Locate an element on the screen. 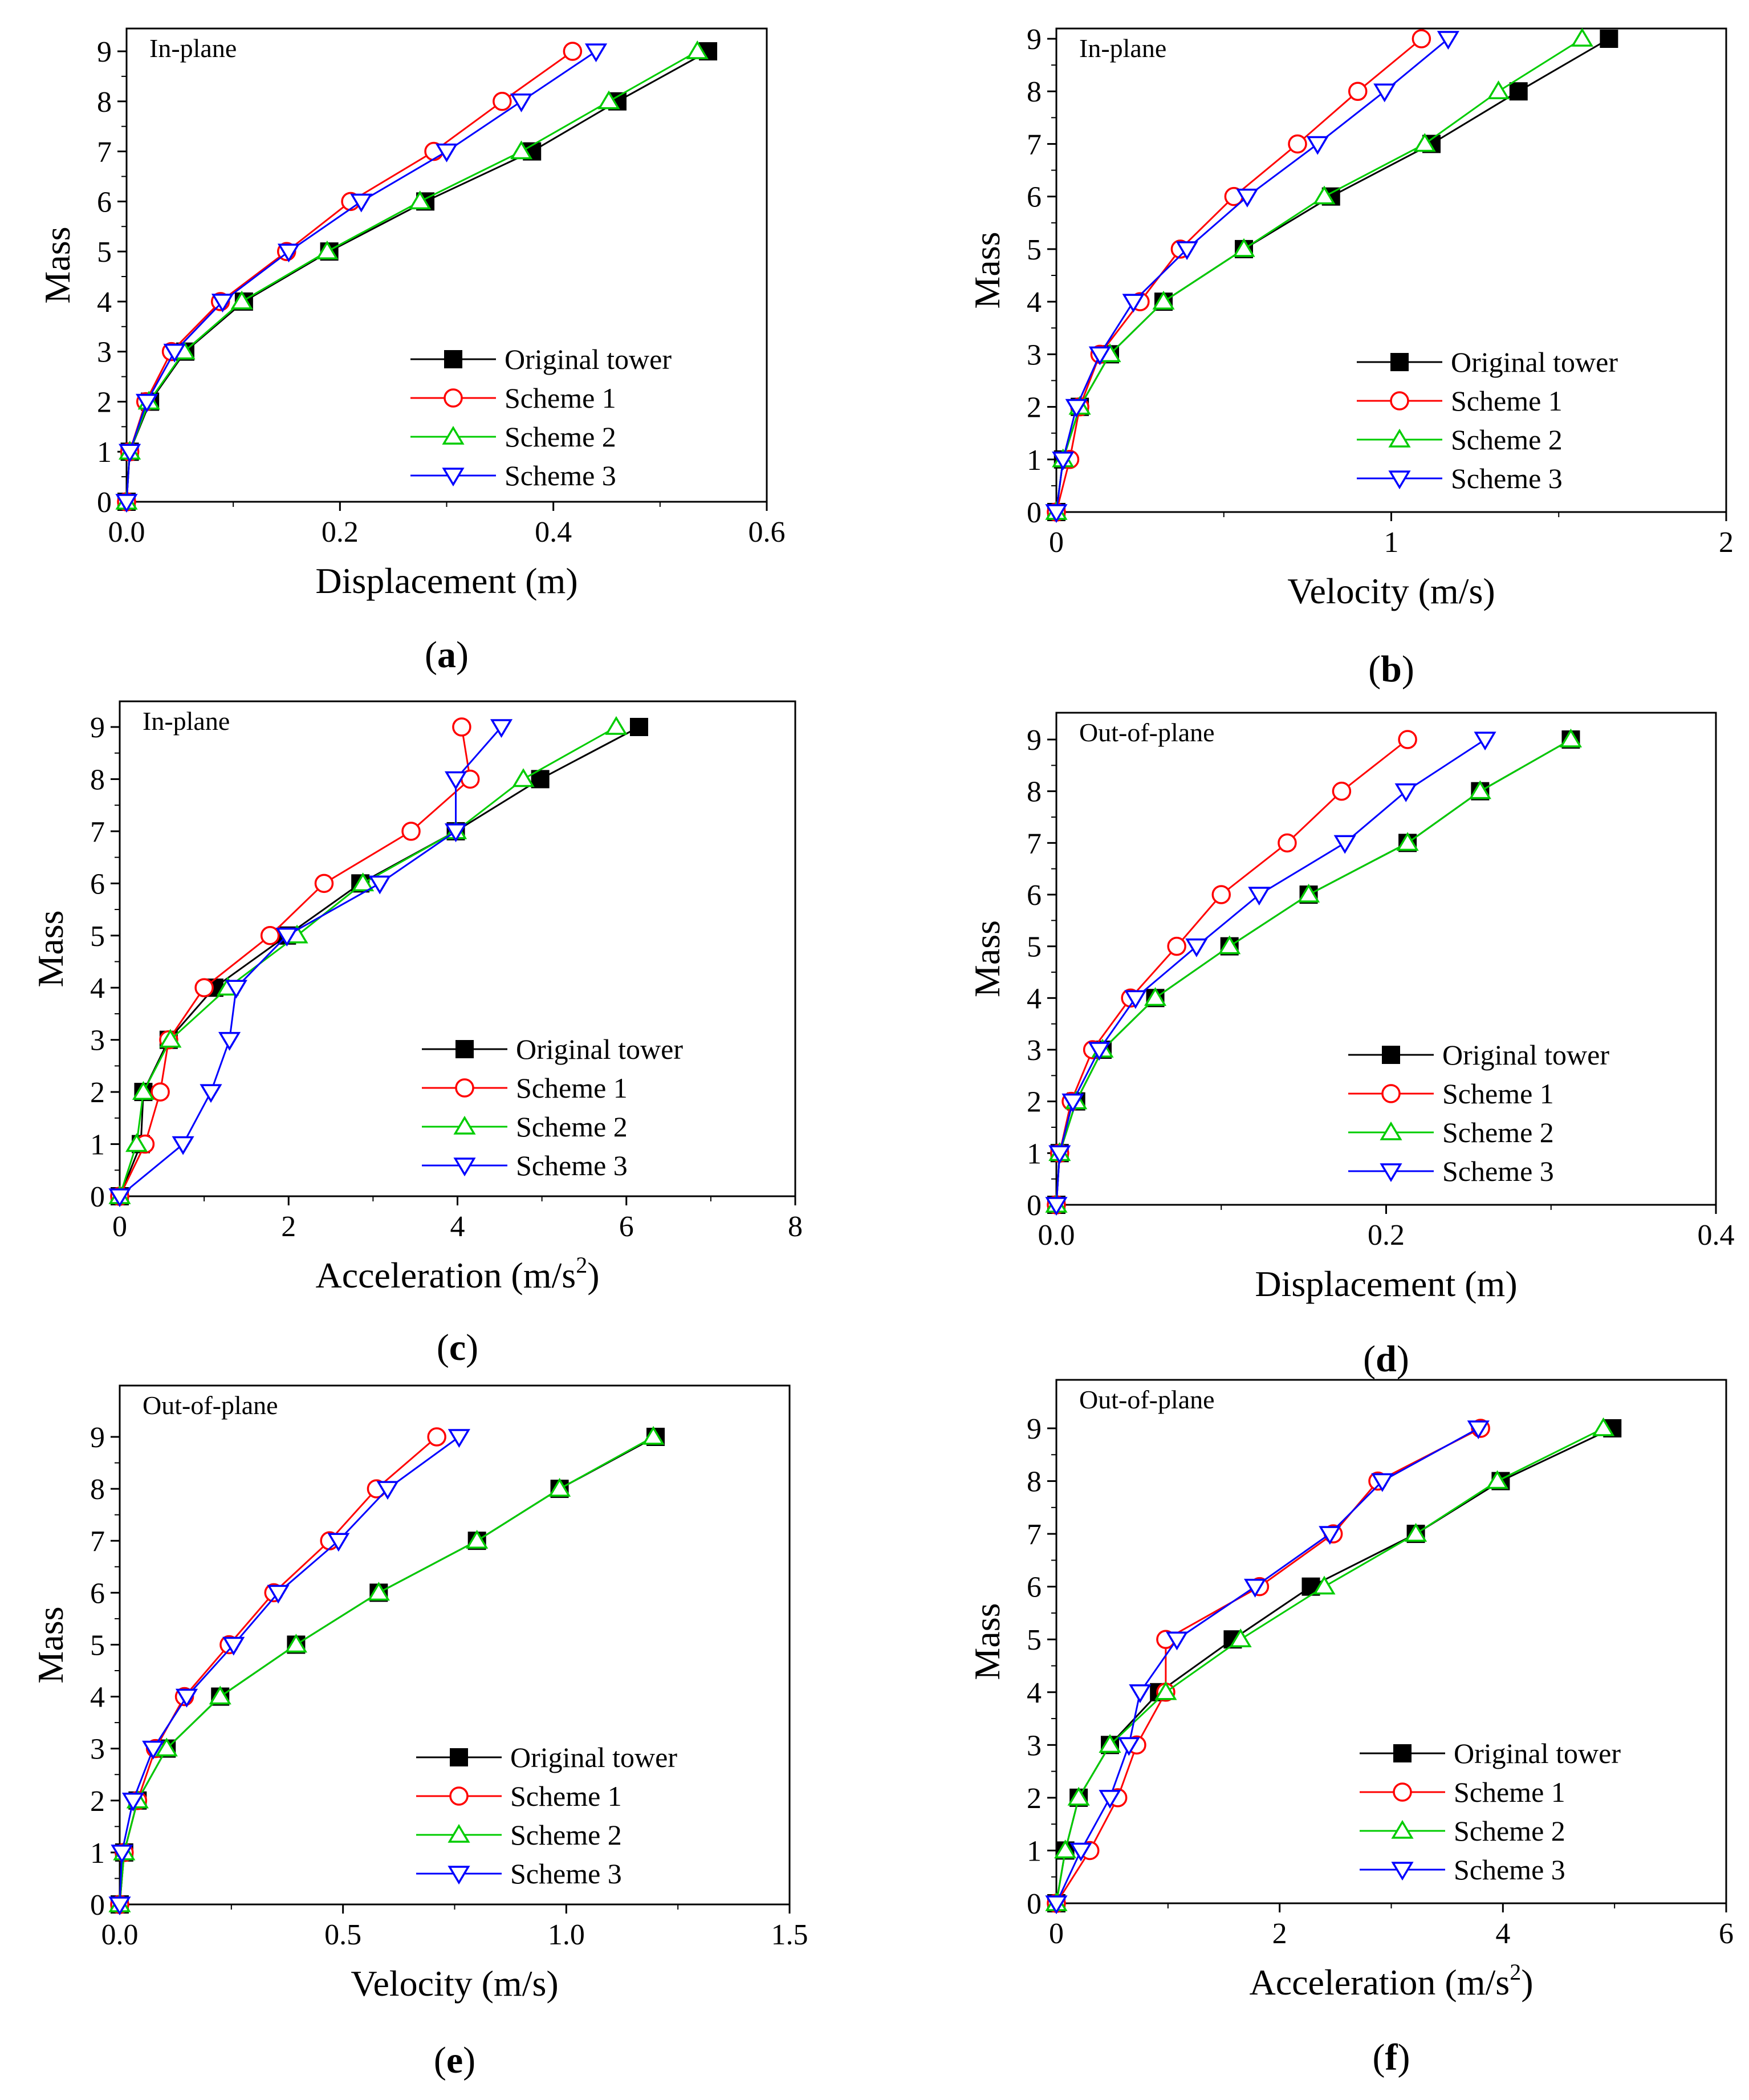 The height and width of the screenshot is (2100, 1749). panel-caption: (e) is located at coordinates (454, 2060).